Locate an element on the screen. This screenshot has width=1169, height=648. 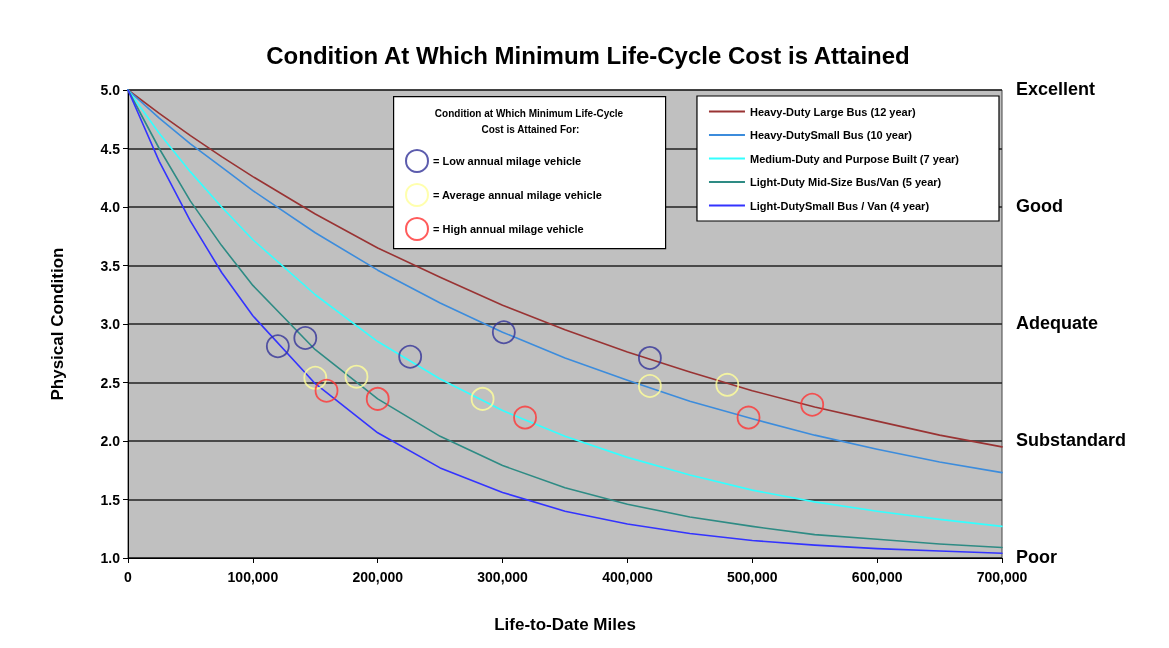
x-tick-label: 500,000 is located at coordinates (752, 577).